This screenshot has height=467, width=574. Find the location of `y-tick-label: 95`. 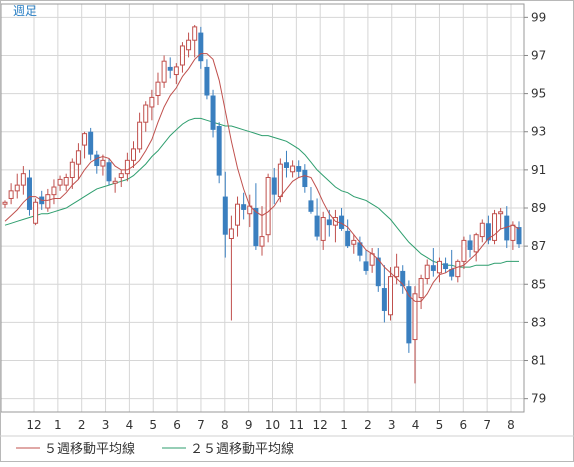

y-tick-label: 95 is located at coordinates (538, 94).